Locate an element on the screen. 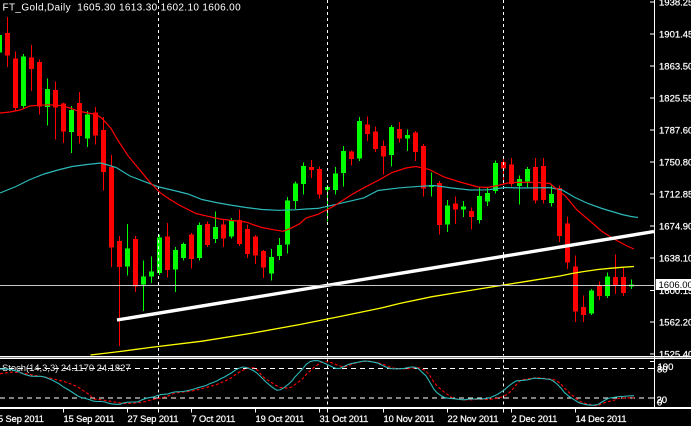 The height and width of the screenshot is (426, 691). svg-text: 19 Oct 2011 is located at coordinates (280, 419).